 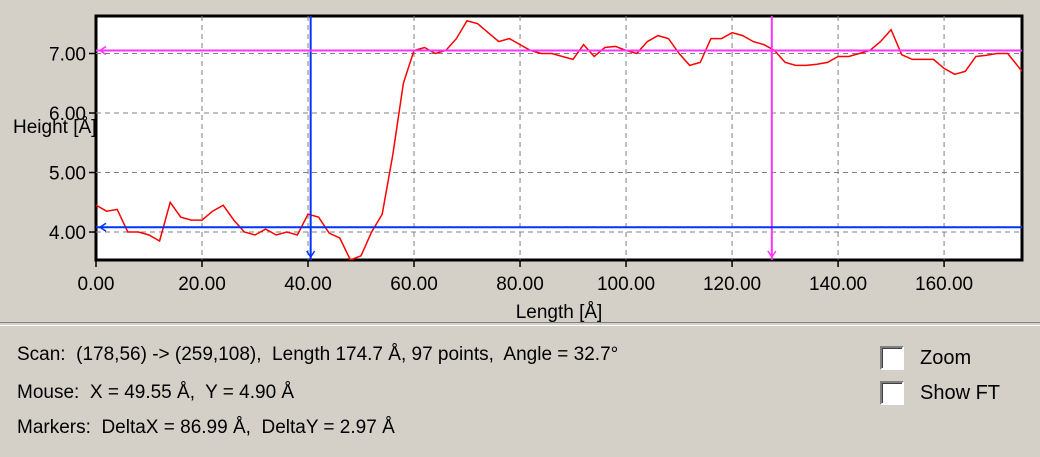 I want to click on panel-divider, so click(x=520, y=324).